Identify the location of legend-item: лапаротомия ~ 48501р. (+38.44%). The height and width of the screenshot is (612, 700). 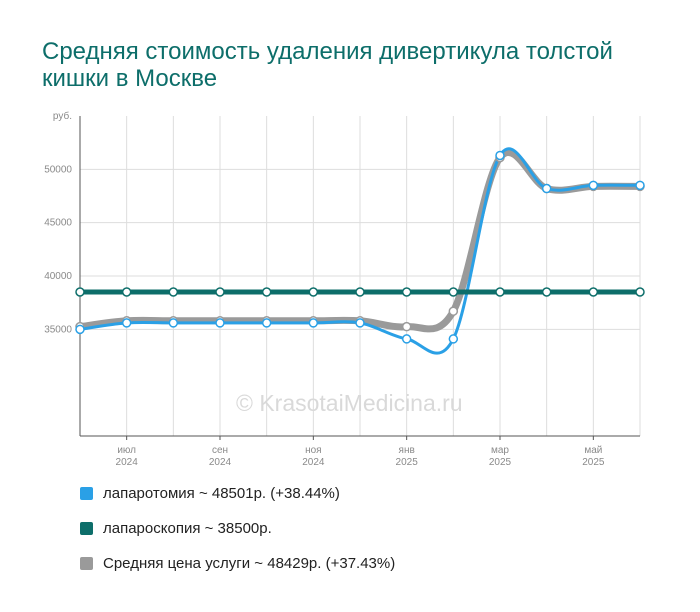
(237, 493).